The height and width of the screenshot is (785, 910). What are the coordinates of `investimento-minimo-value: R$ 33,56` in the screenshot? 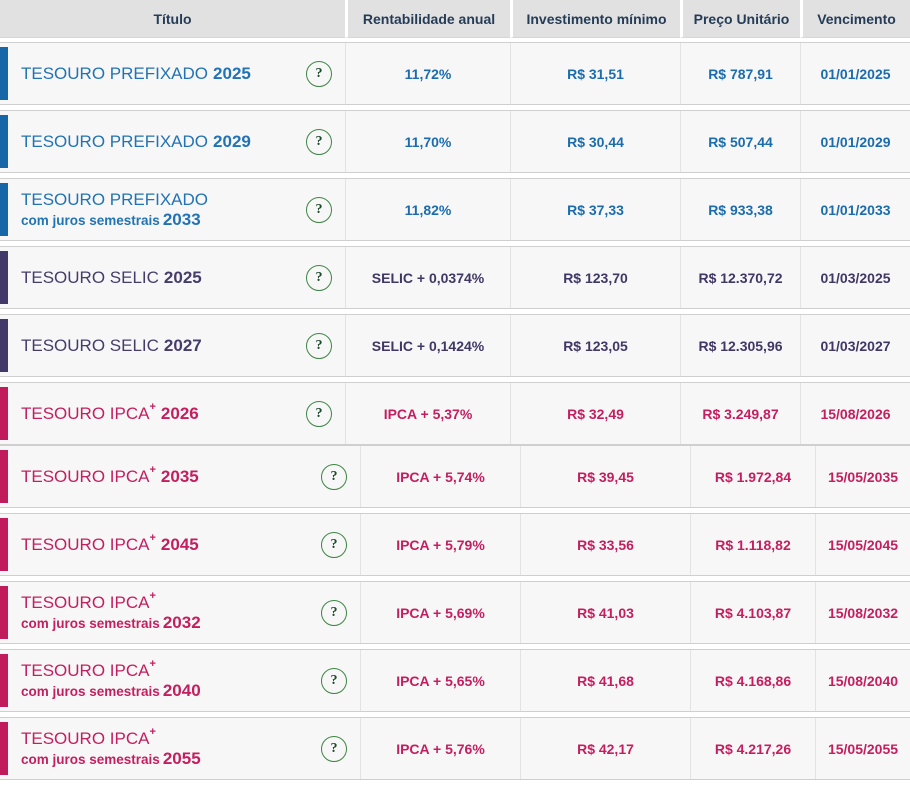 It's located at (605, 544).